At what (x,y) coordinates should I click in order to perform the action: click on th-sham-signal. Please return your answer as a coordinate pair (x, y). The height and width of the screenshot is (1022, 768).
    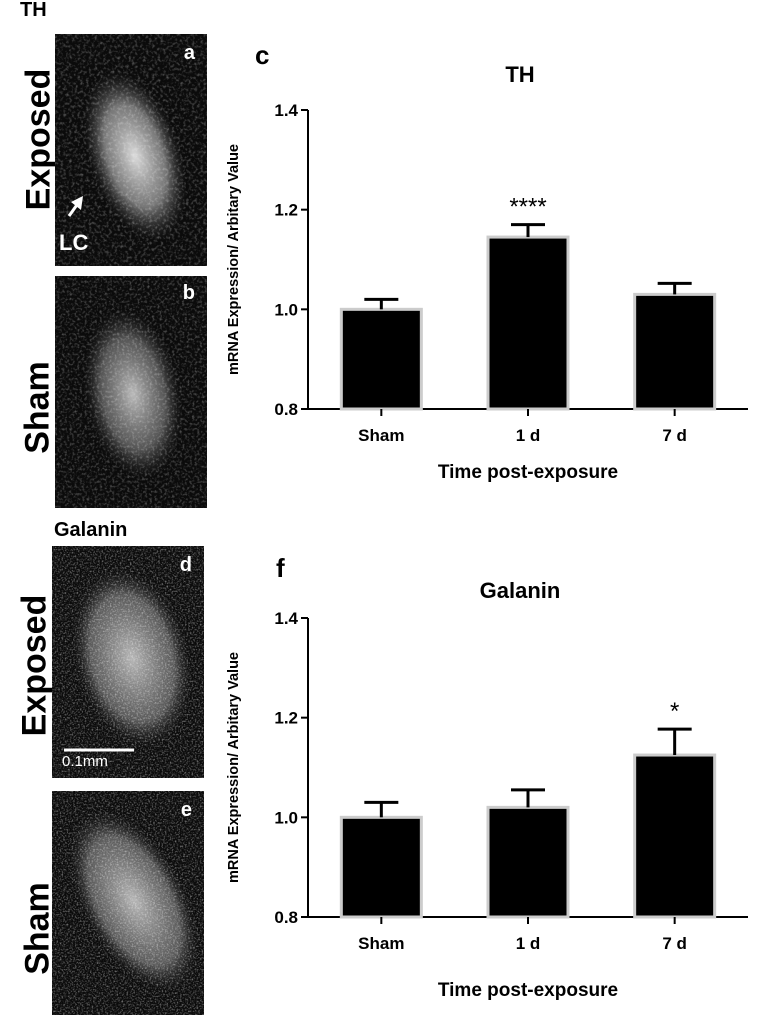
    Looking at the image, I should click on (131, 392).